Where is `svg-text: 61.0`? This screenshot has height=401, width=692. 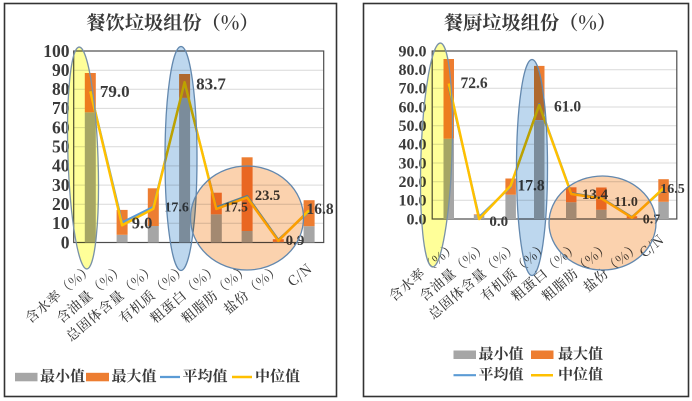
svg-text: 61.0 is located at coordinates (567, 107).